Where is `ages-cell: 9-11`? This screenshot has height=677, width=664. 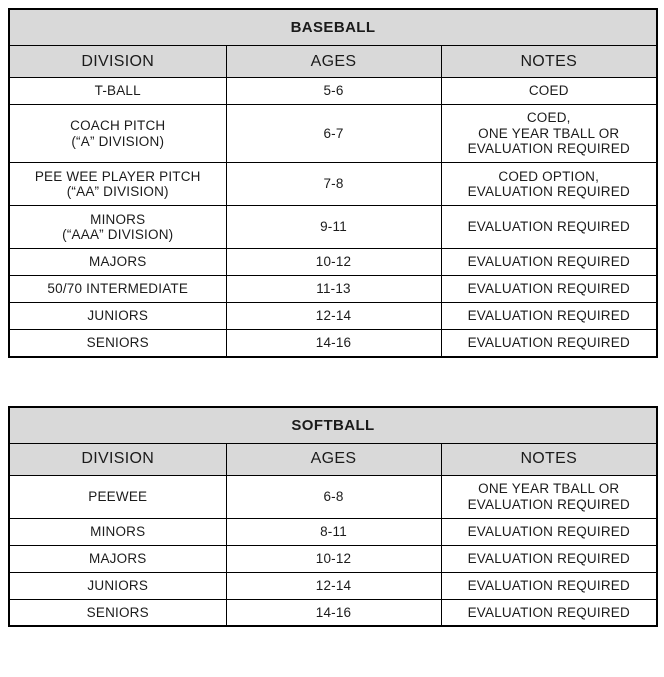
ages-cell: 9-11 is located at coordinates (333, 227).